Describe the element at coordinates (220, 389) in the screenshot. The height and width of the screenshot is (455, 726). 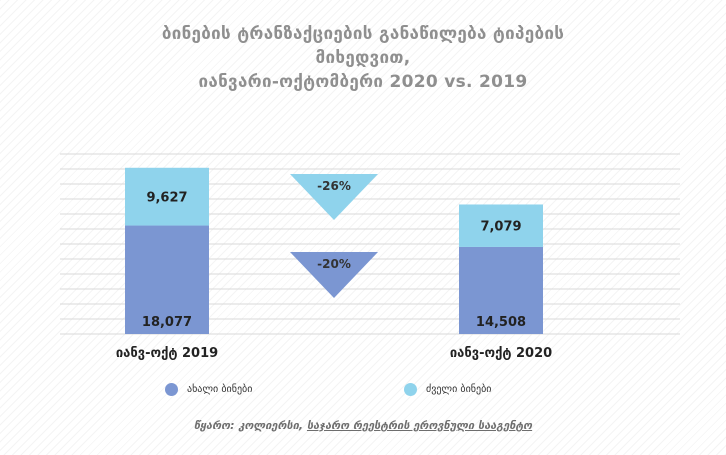
I see `legend-label-new: ახალი ბინები` at that location.